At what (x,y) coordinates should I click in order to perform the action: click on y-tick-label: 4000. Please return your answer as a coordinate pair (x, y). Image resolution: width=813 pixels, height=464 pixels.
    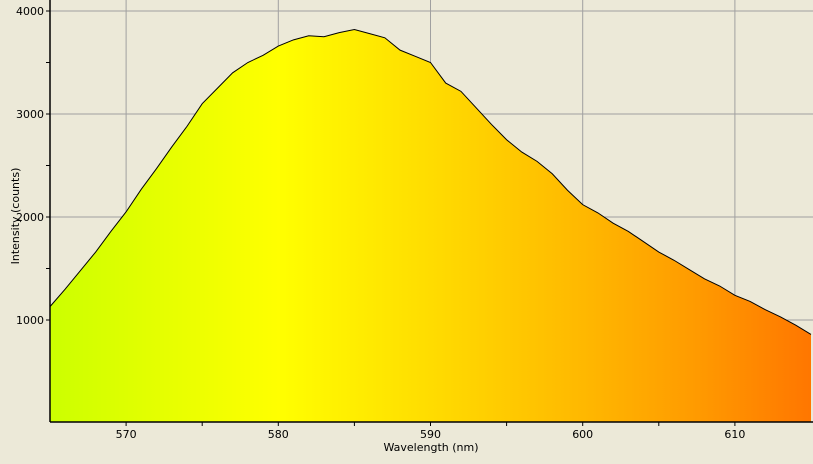
    Looking at the image, I should click on (30, 11).